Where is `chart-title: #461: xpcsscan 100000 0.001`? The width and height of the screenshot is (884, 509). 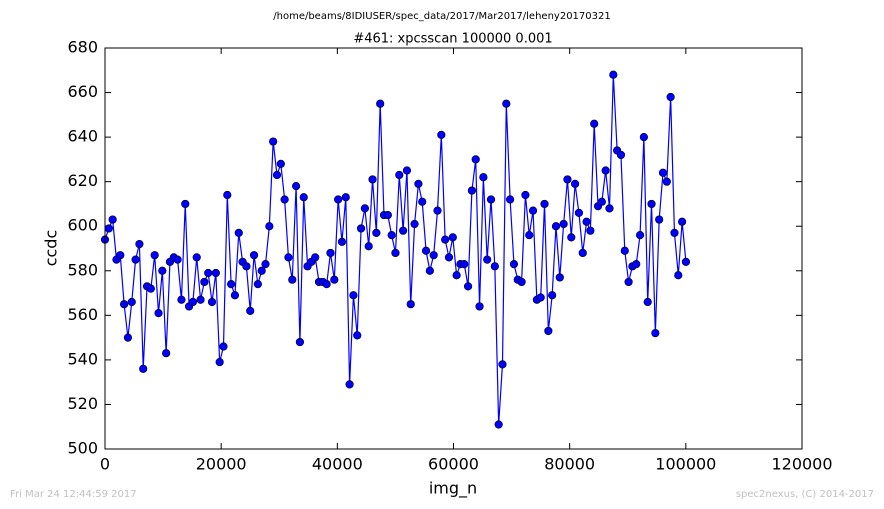
chart-title: #461: xpcsscan 100000 0.001 is located at coordinates (452, 39).